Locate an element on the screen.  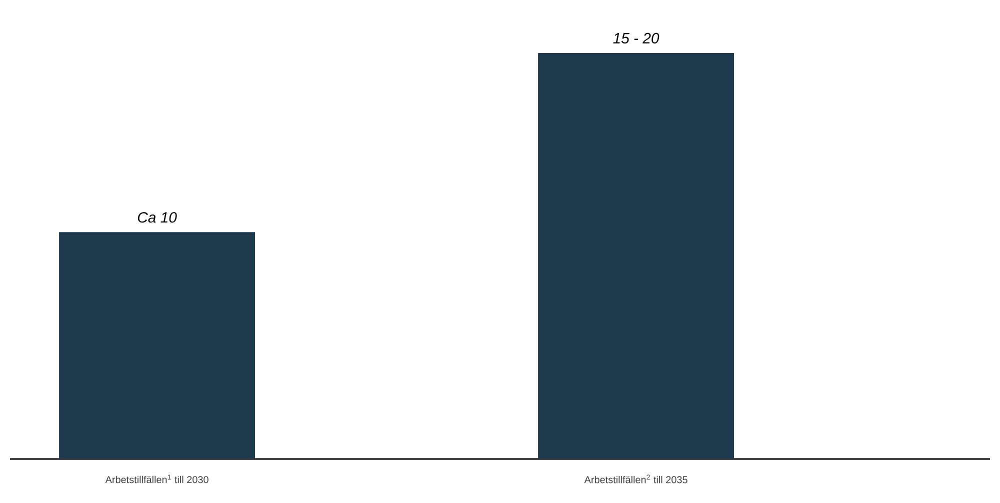
data-label: Ca 10 is located at coordinates (157, 217).